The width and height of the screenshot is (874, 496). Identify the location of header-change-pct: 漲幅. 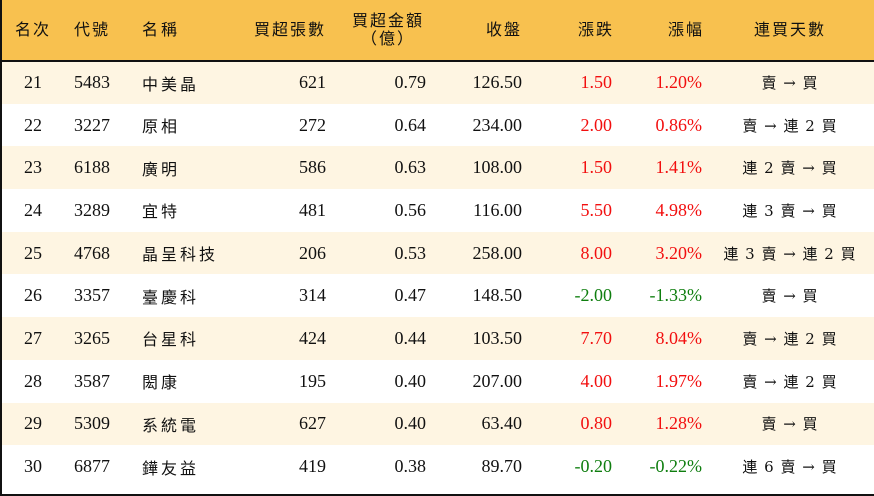
(685, 29).